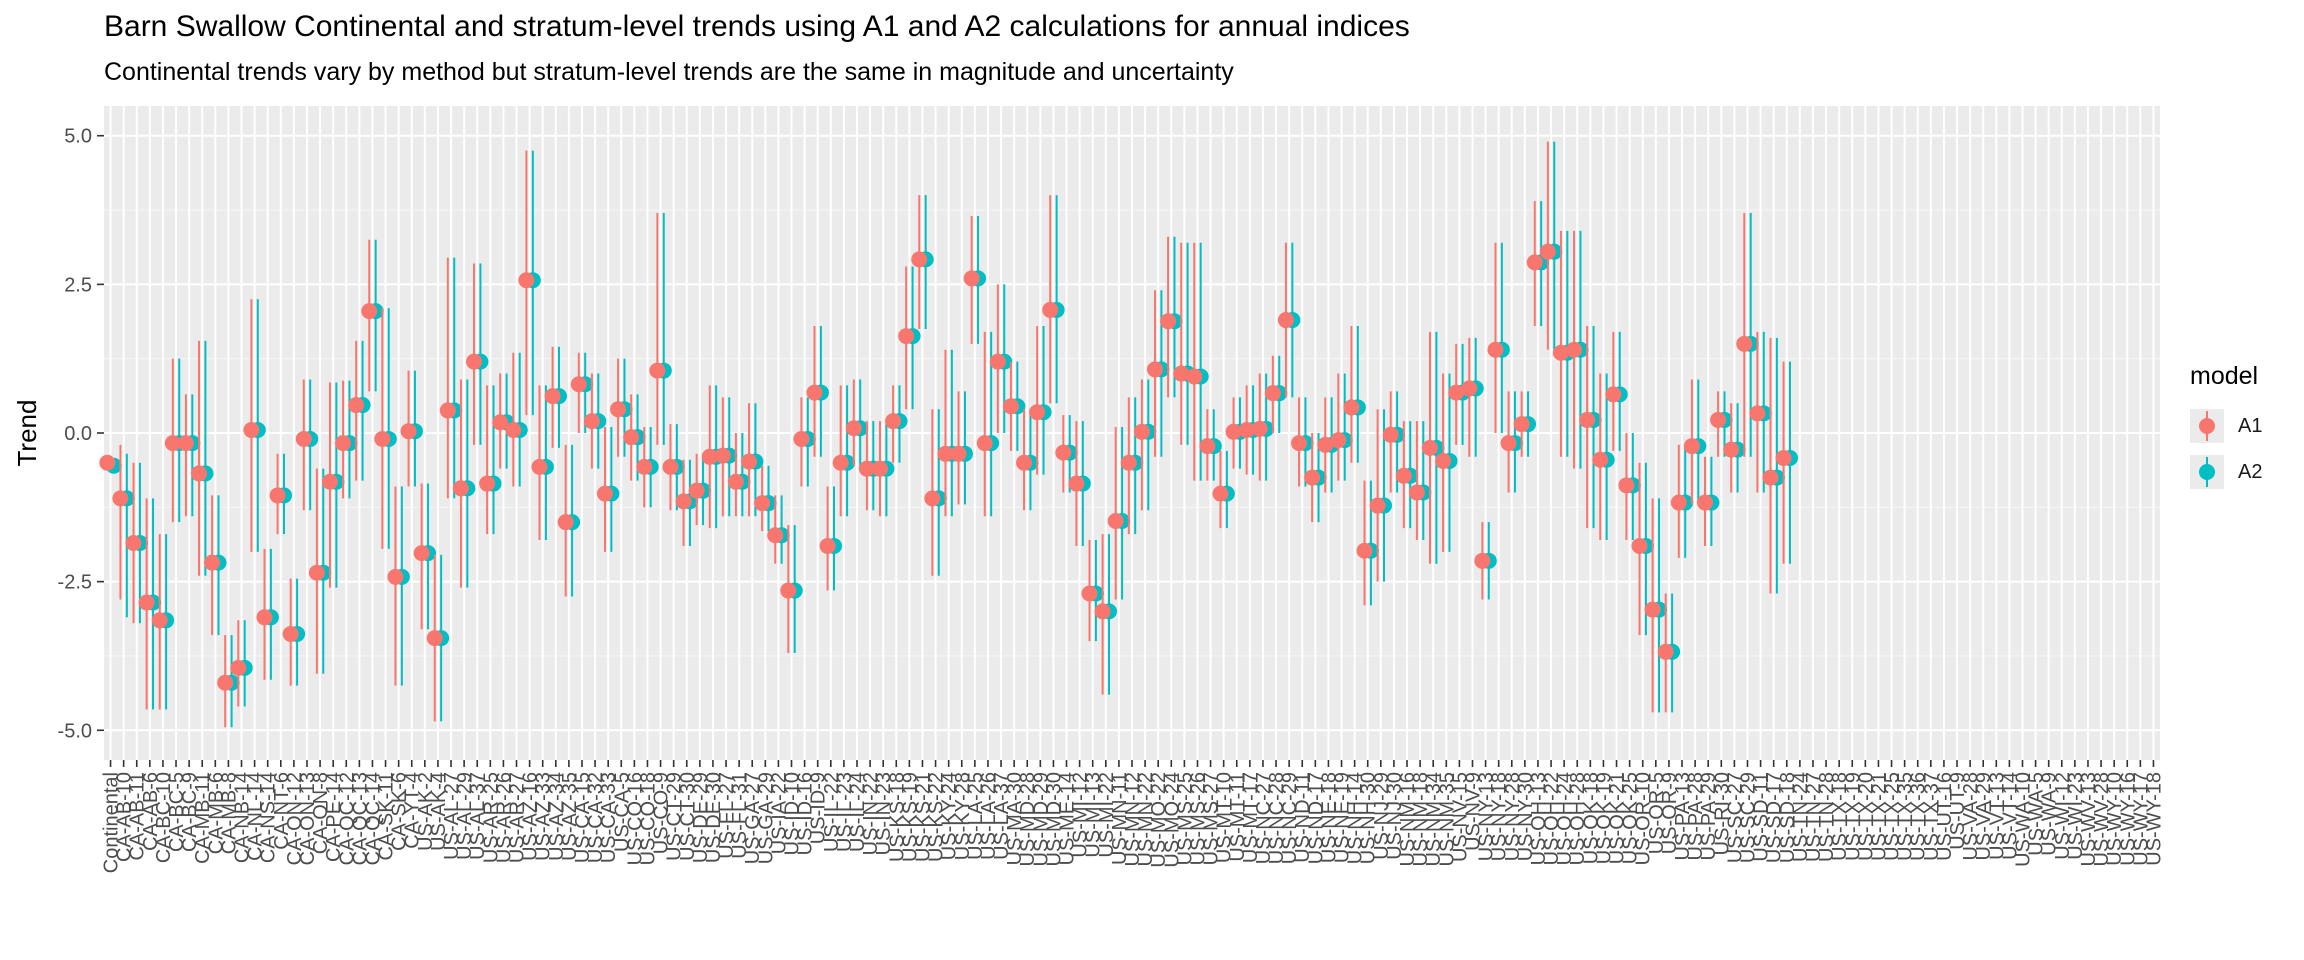 This screenshot has height=960, width=2304. What do you see at coordinates (884, 813) in the screenshot?
I see `x-tick-label: US-IN-23` at bounding box center [884, 813].